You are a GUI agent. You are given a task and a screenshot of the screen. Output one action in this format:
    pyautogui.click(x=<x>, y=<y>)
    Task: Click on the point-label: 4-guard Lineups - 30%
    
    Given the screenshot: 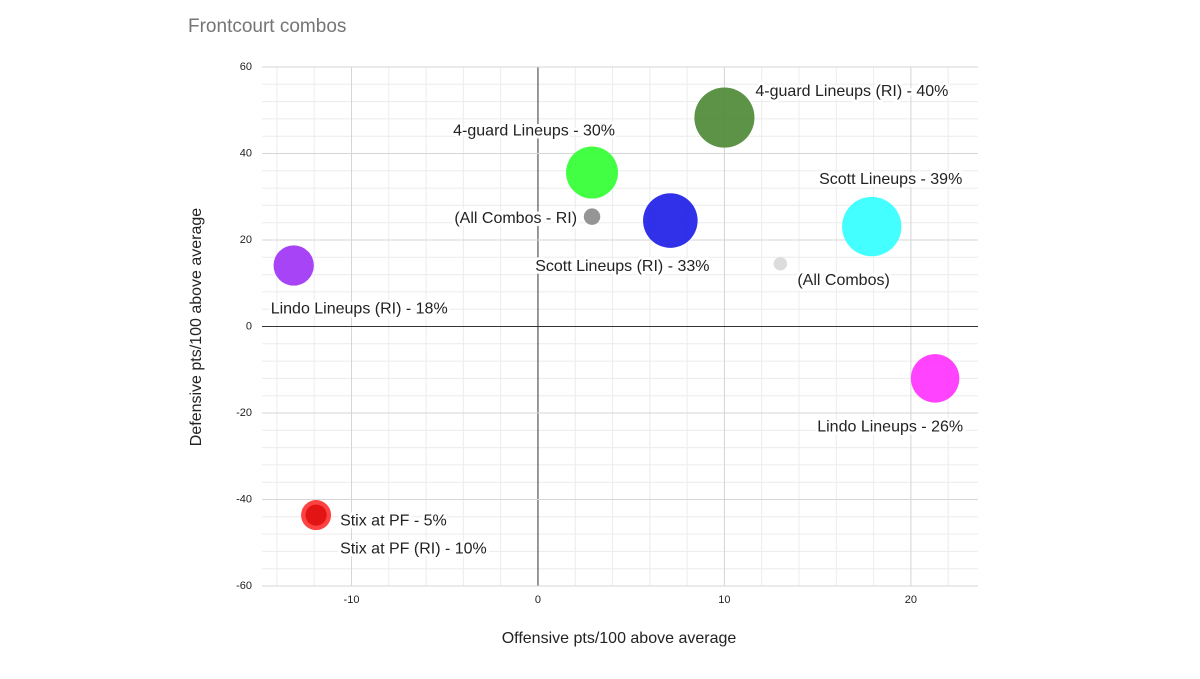 What is the action you would take?
    pyautogui.click(x=534, y=131)
    